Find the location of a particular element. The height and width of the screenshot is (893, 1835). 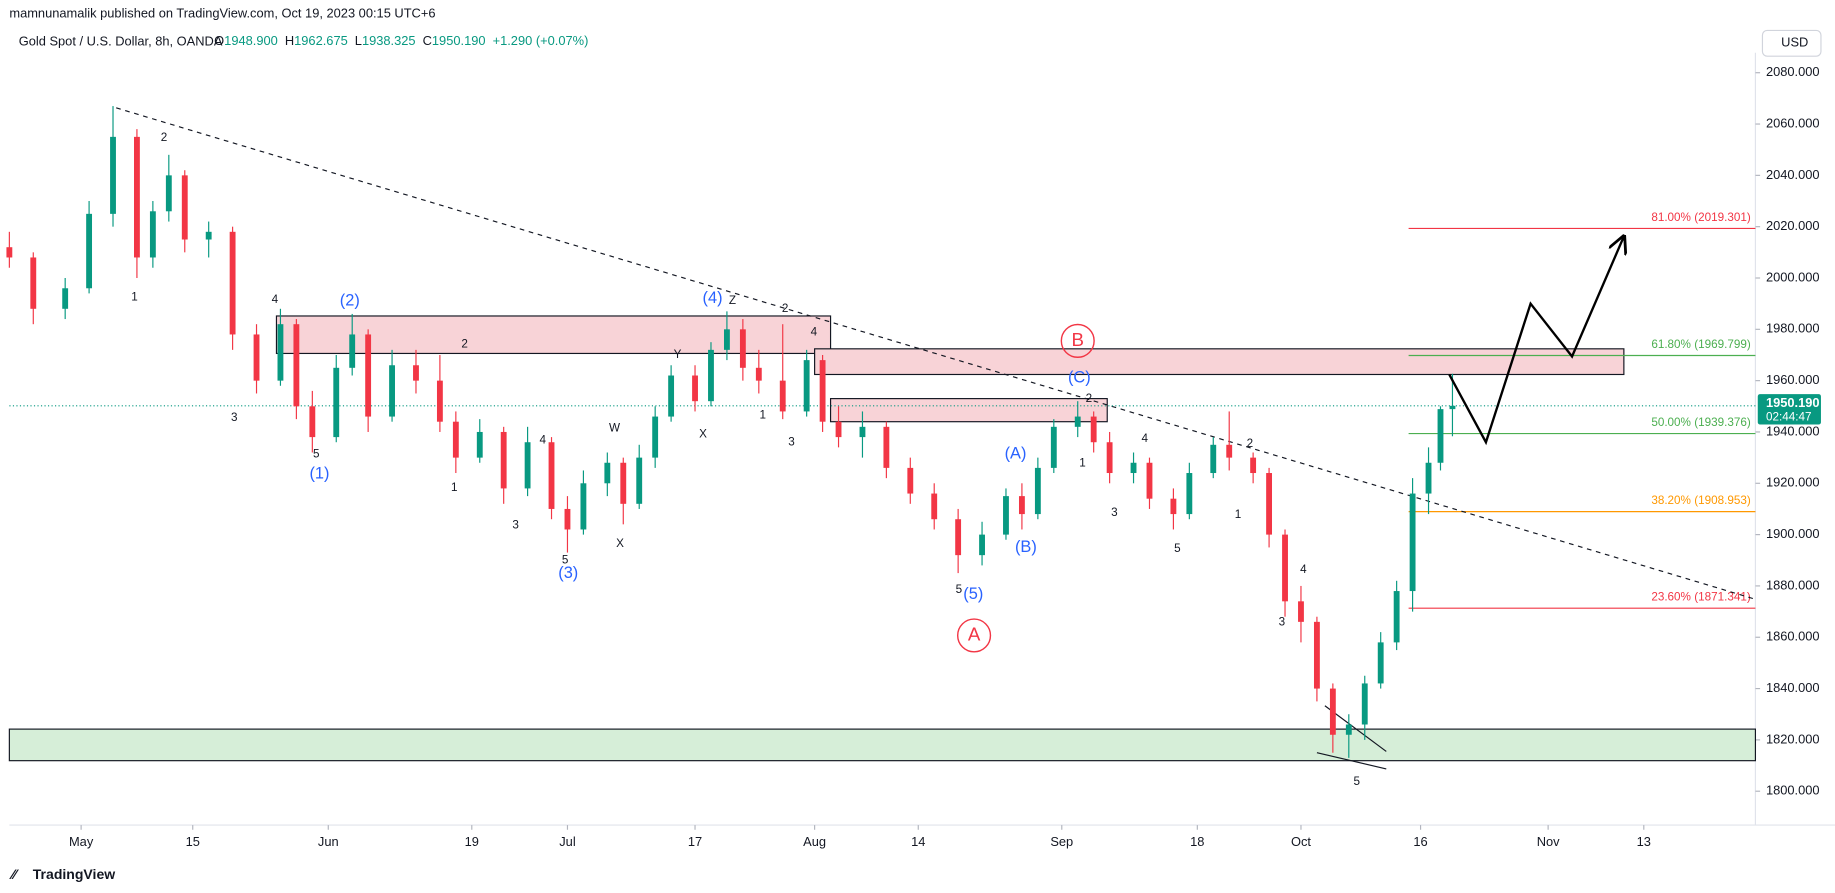

x-tick-label: Oct is located at coordinates (1301, 841).